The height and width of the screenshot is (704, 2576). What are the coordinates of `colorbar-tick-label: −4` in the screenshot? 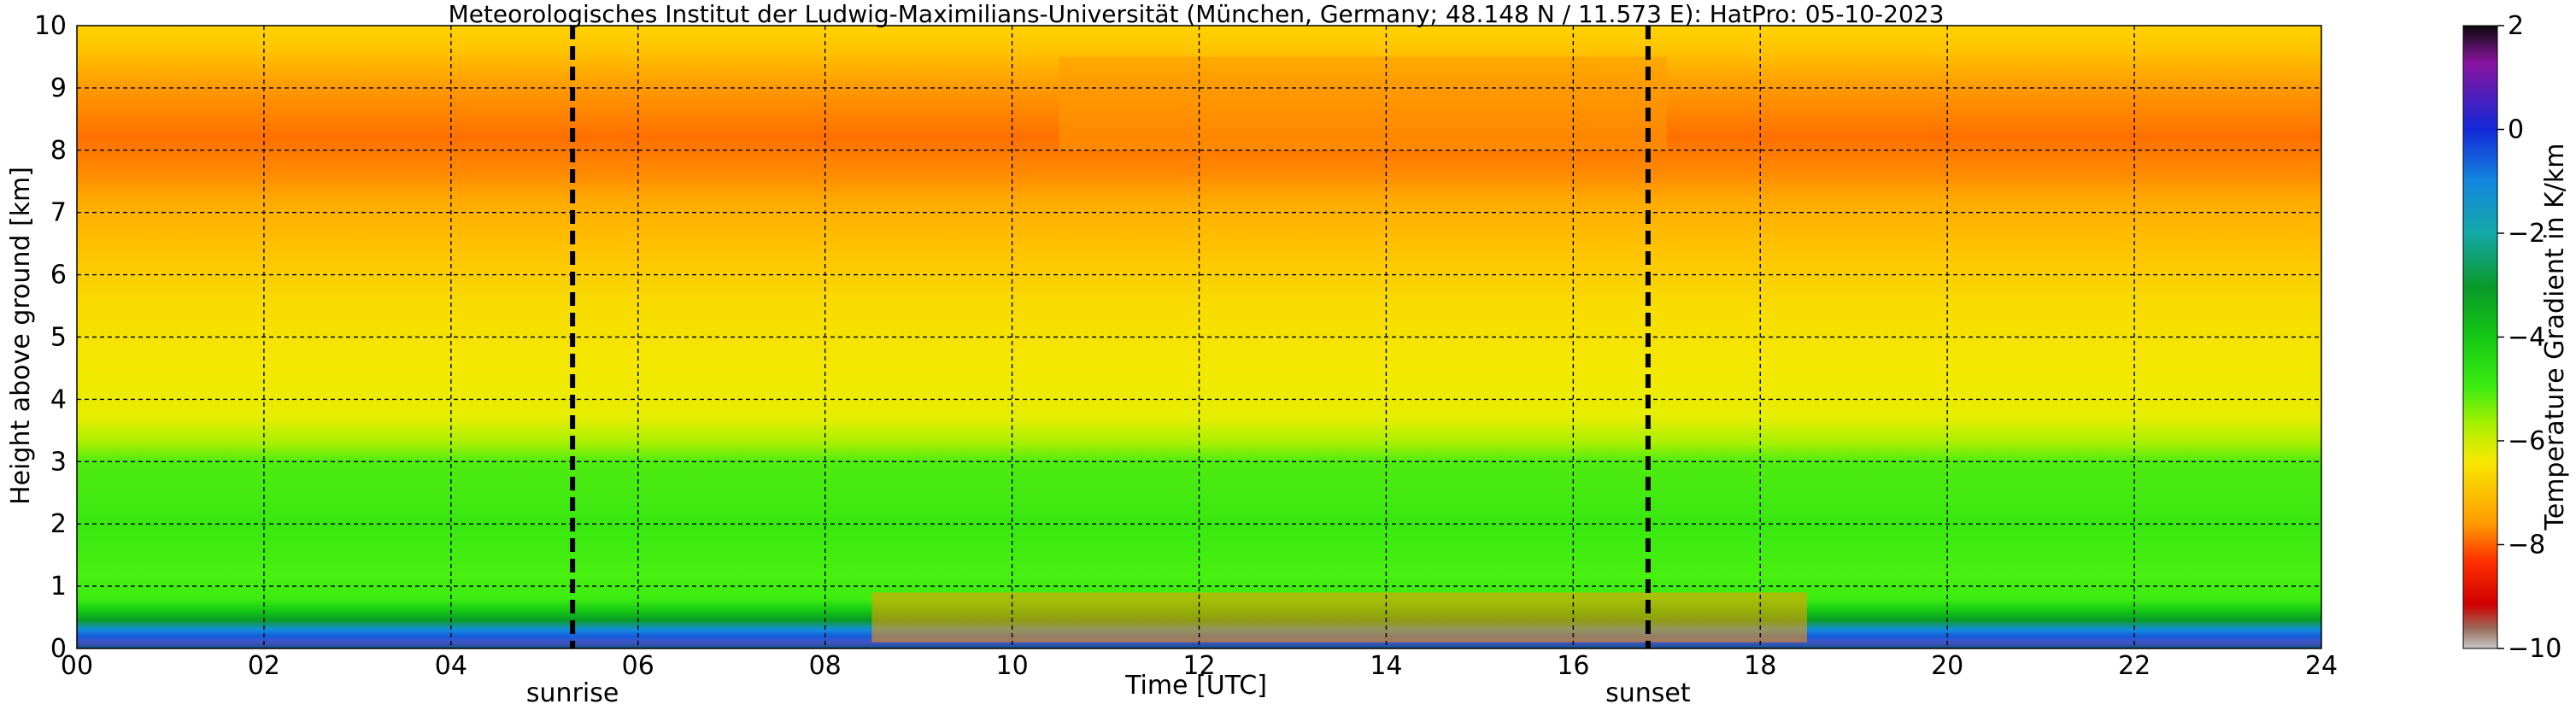 It's located at (2526, 338).